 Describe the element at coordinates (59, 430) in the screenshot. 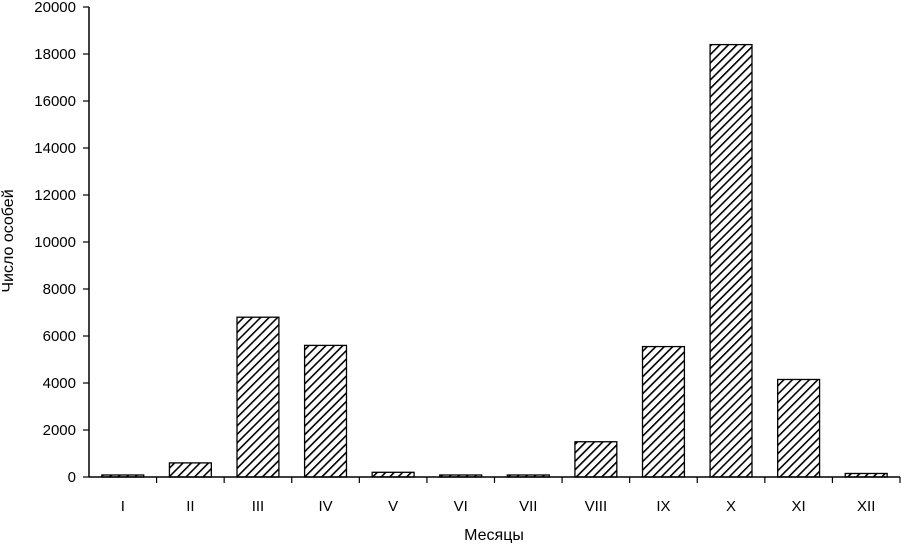

I see `y-tick-label: 2000` at that location.